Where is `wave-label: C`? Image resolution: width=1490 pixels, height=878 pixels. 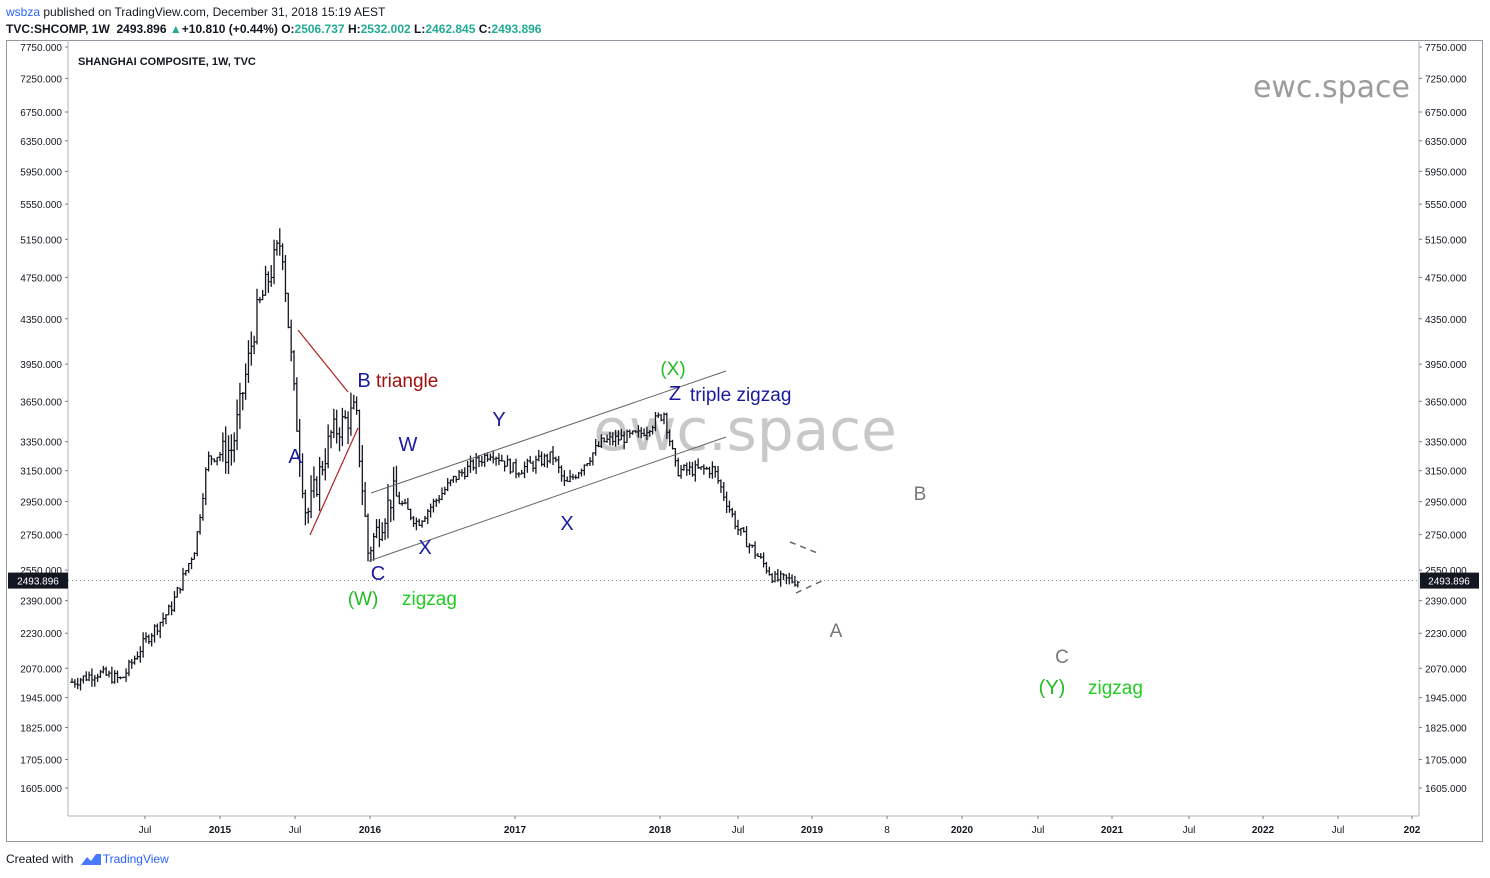
wave-label: C is located at coordinates (378, 574).